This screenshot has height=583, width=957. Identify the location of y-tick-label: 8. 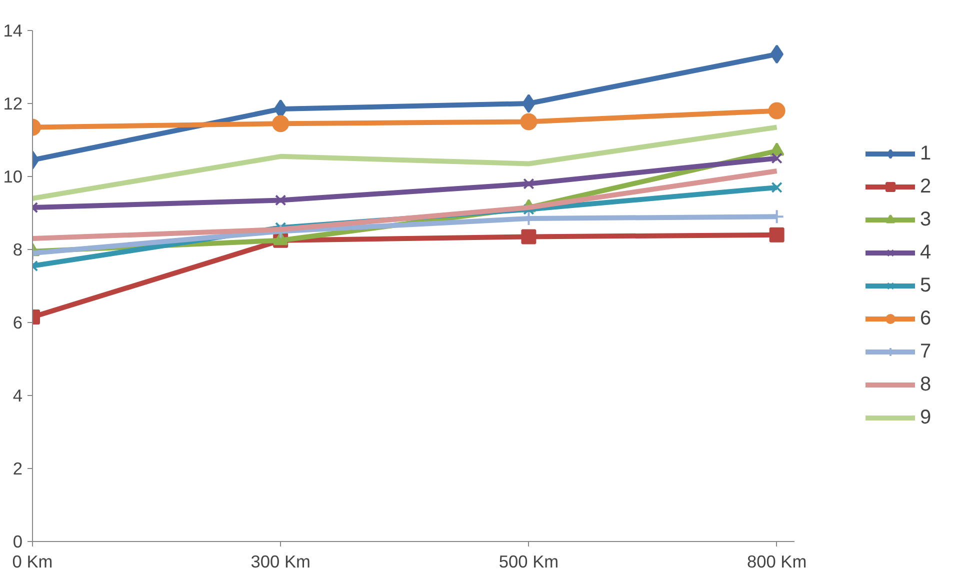
(17, 250).